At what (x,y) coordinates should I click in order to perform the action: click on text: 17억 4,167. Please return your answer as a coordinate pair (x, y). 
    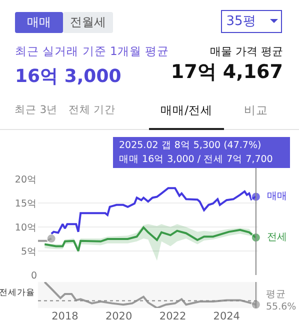
    Looking at the image, I should click on (226, 72).